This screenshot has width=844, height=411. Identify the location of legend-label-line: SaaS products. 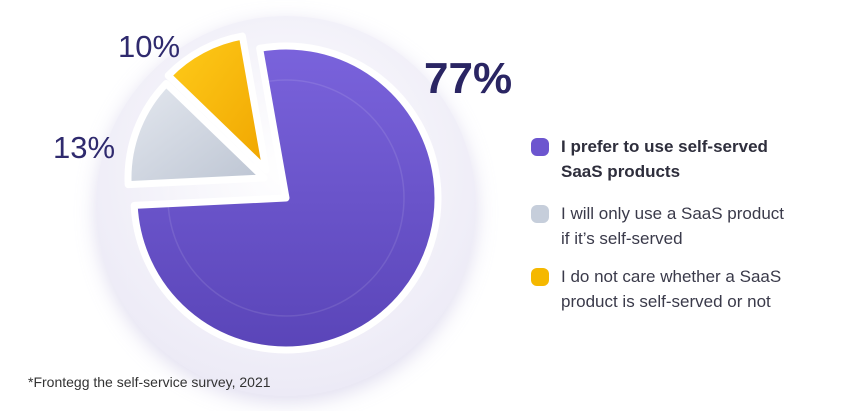
(621, 171).